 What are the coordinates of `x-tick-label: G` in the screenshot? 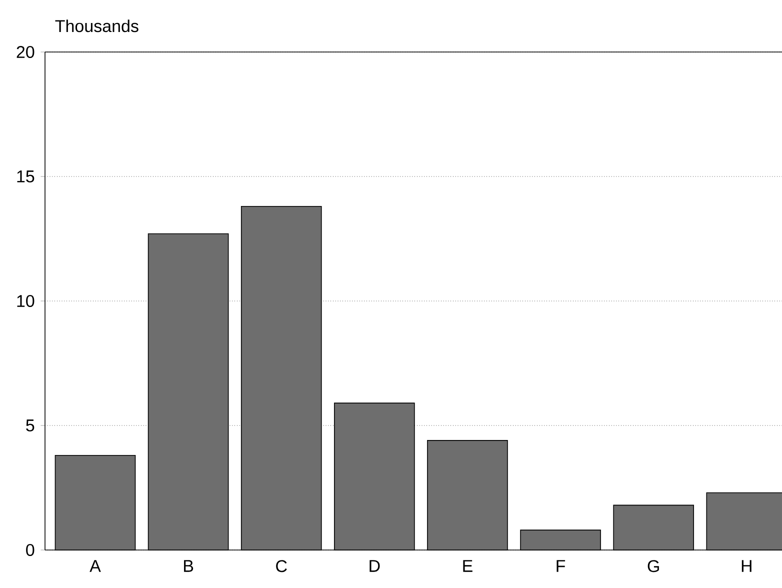 It's located at (653, 566).